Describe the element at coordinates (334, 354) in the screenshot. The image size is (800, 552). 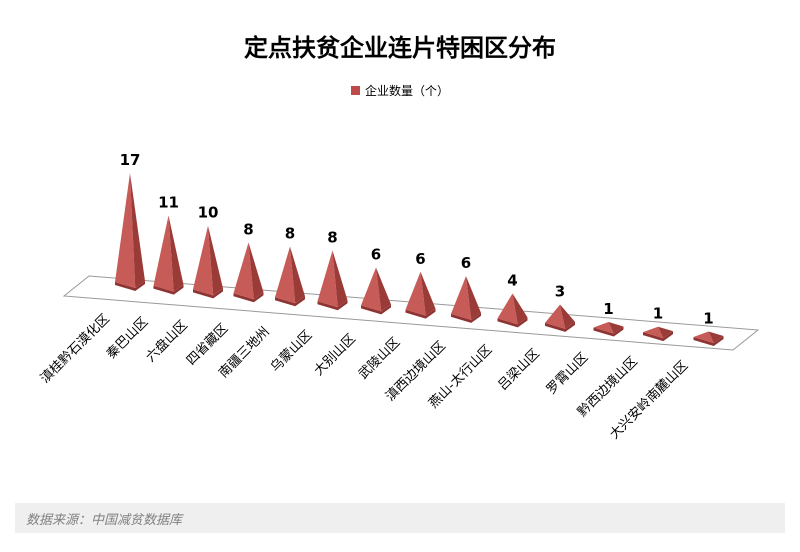
I see `category-label: 大别山区` at that location.